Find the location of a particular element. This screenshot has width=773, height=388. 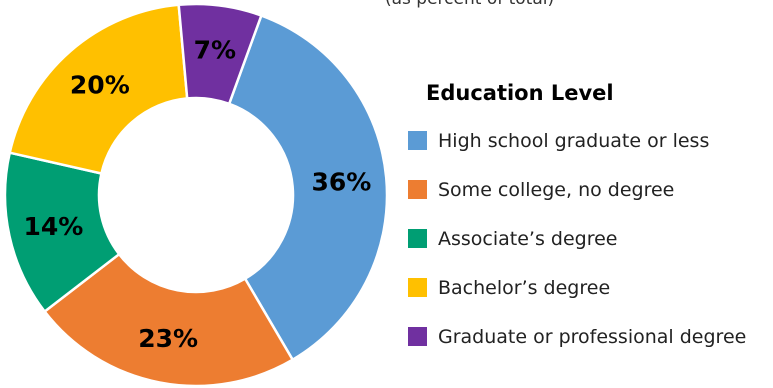

legend-item-some-college-no-degree: Some college, no degree is located at coordinates (588, 189).